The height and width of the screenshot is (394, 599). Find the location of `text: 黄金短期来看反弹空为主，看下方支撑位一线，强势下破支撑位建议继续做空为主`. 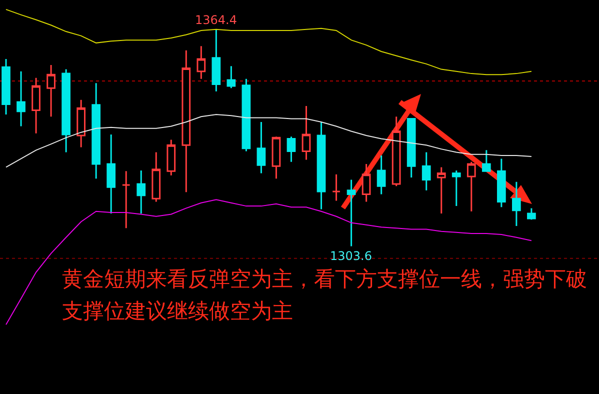

text: 黄金短期来看反弹空为主，看下方支撑位一线，强势下破支撑位建议继续做空为主 is located at coordinates (325, 295).